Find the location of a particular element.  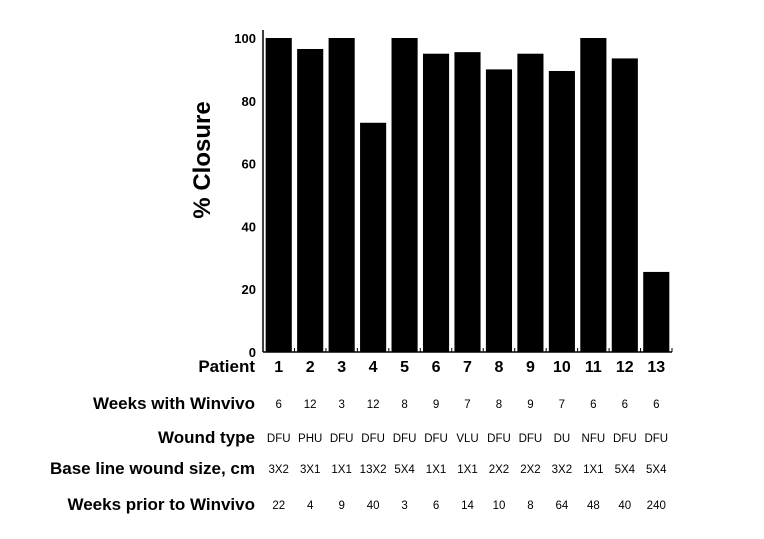

y-tick-label: 80 is located at coordinates (249, 101).